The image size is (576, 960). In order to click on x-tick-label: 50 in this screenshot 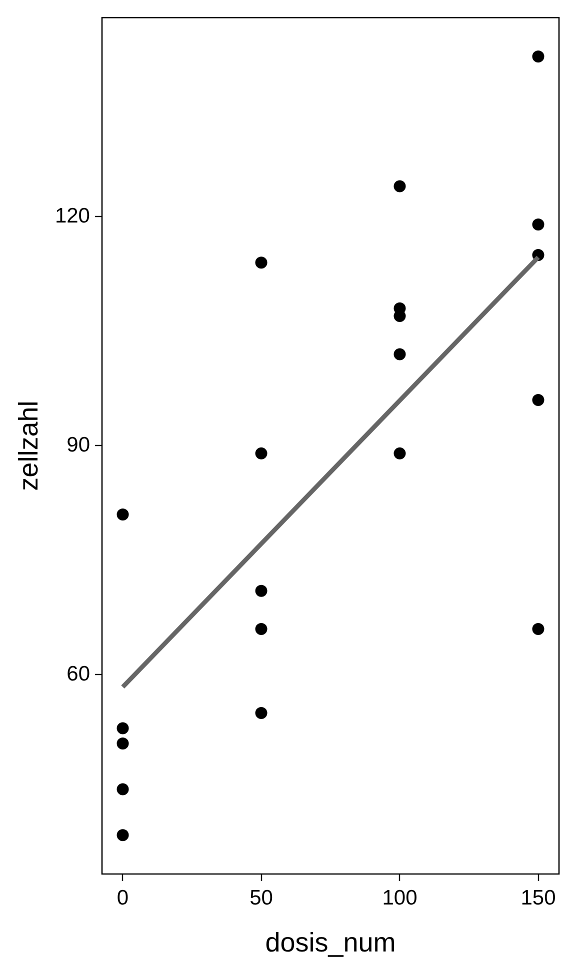, I will do `click(261, 898)`.